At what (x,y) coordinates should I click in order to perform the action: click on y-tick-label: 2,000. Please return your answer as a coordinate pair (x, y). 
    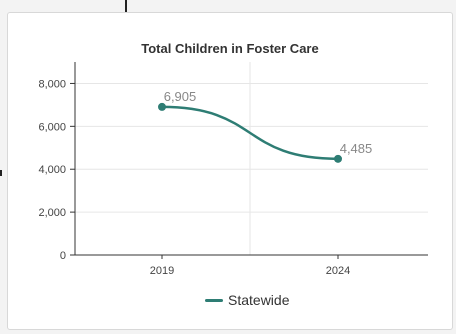
    Looking at the image, I should click on (52, 213).